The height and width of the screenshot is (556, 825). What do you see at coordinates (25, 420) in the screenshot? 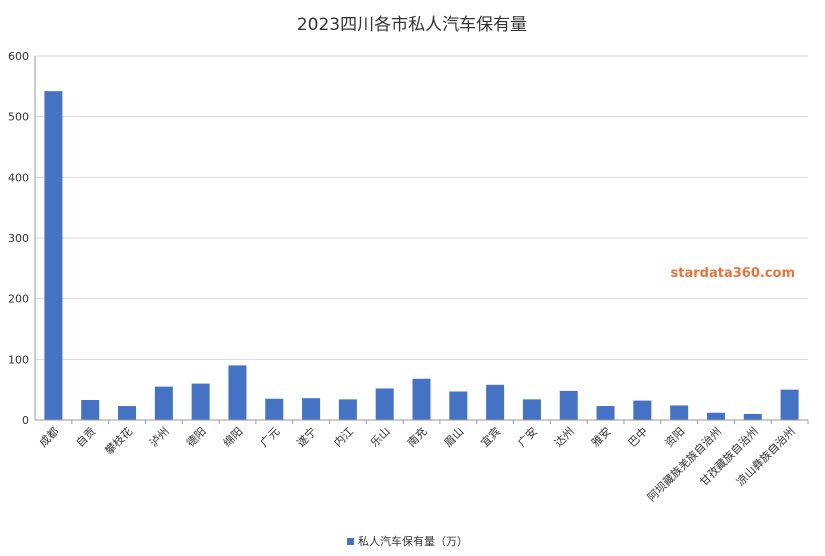
I see `y-tick-label: 0` at bounding box center [25, 420].